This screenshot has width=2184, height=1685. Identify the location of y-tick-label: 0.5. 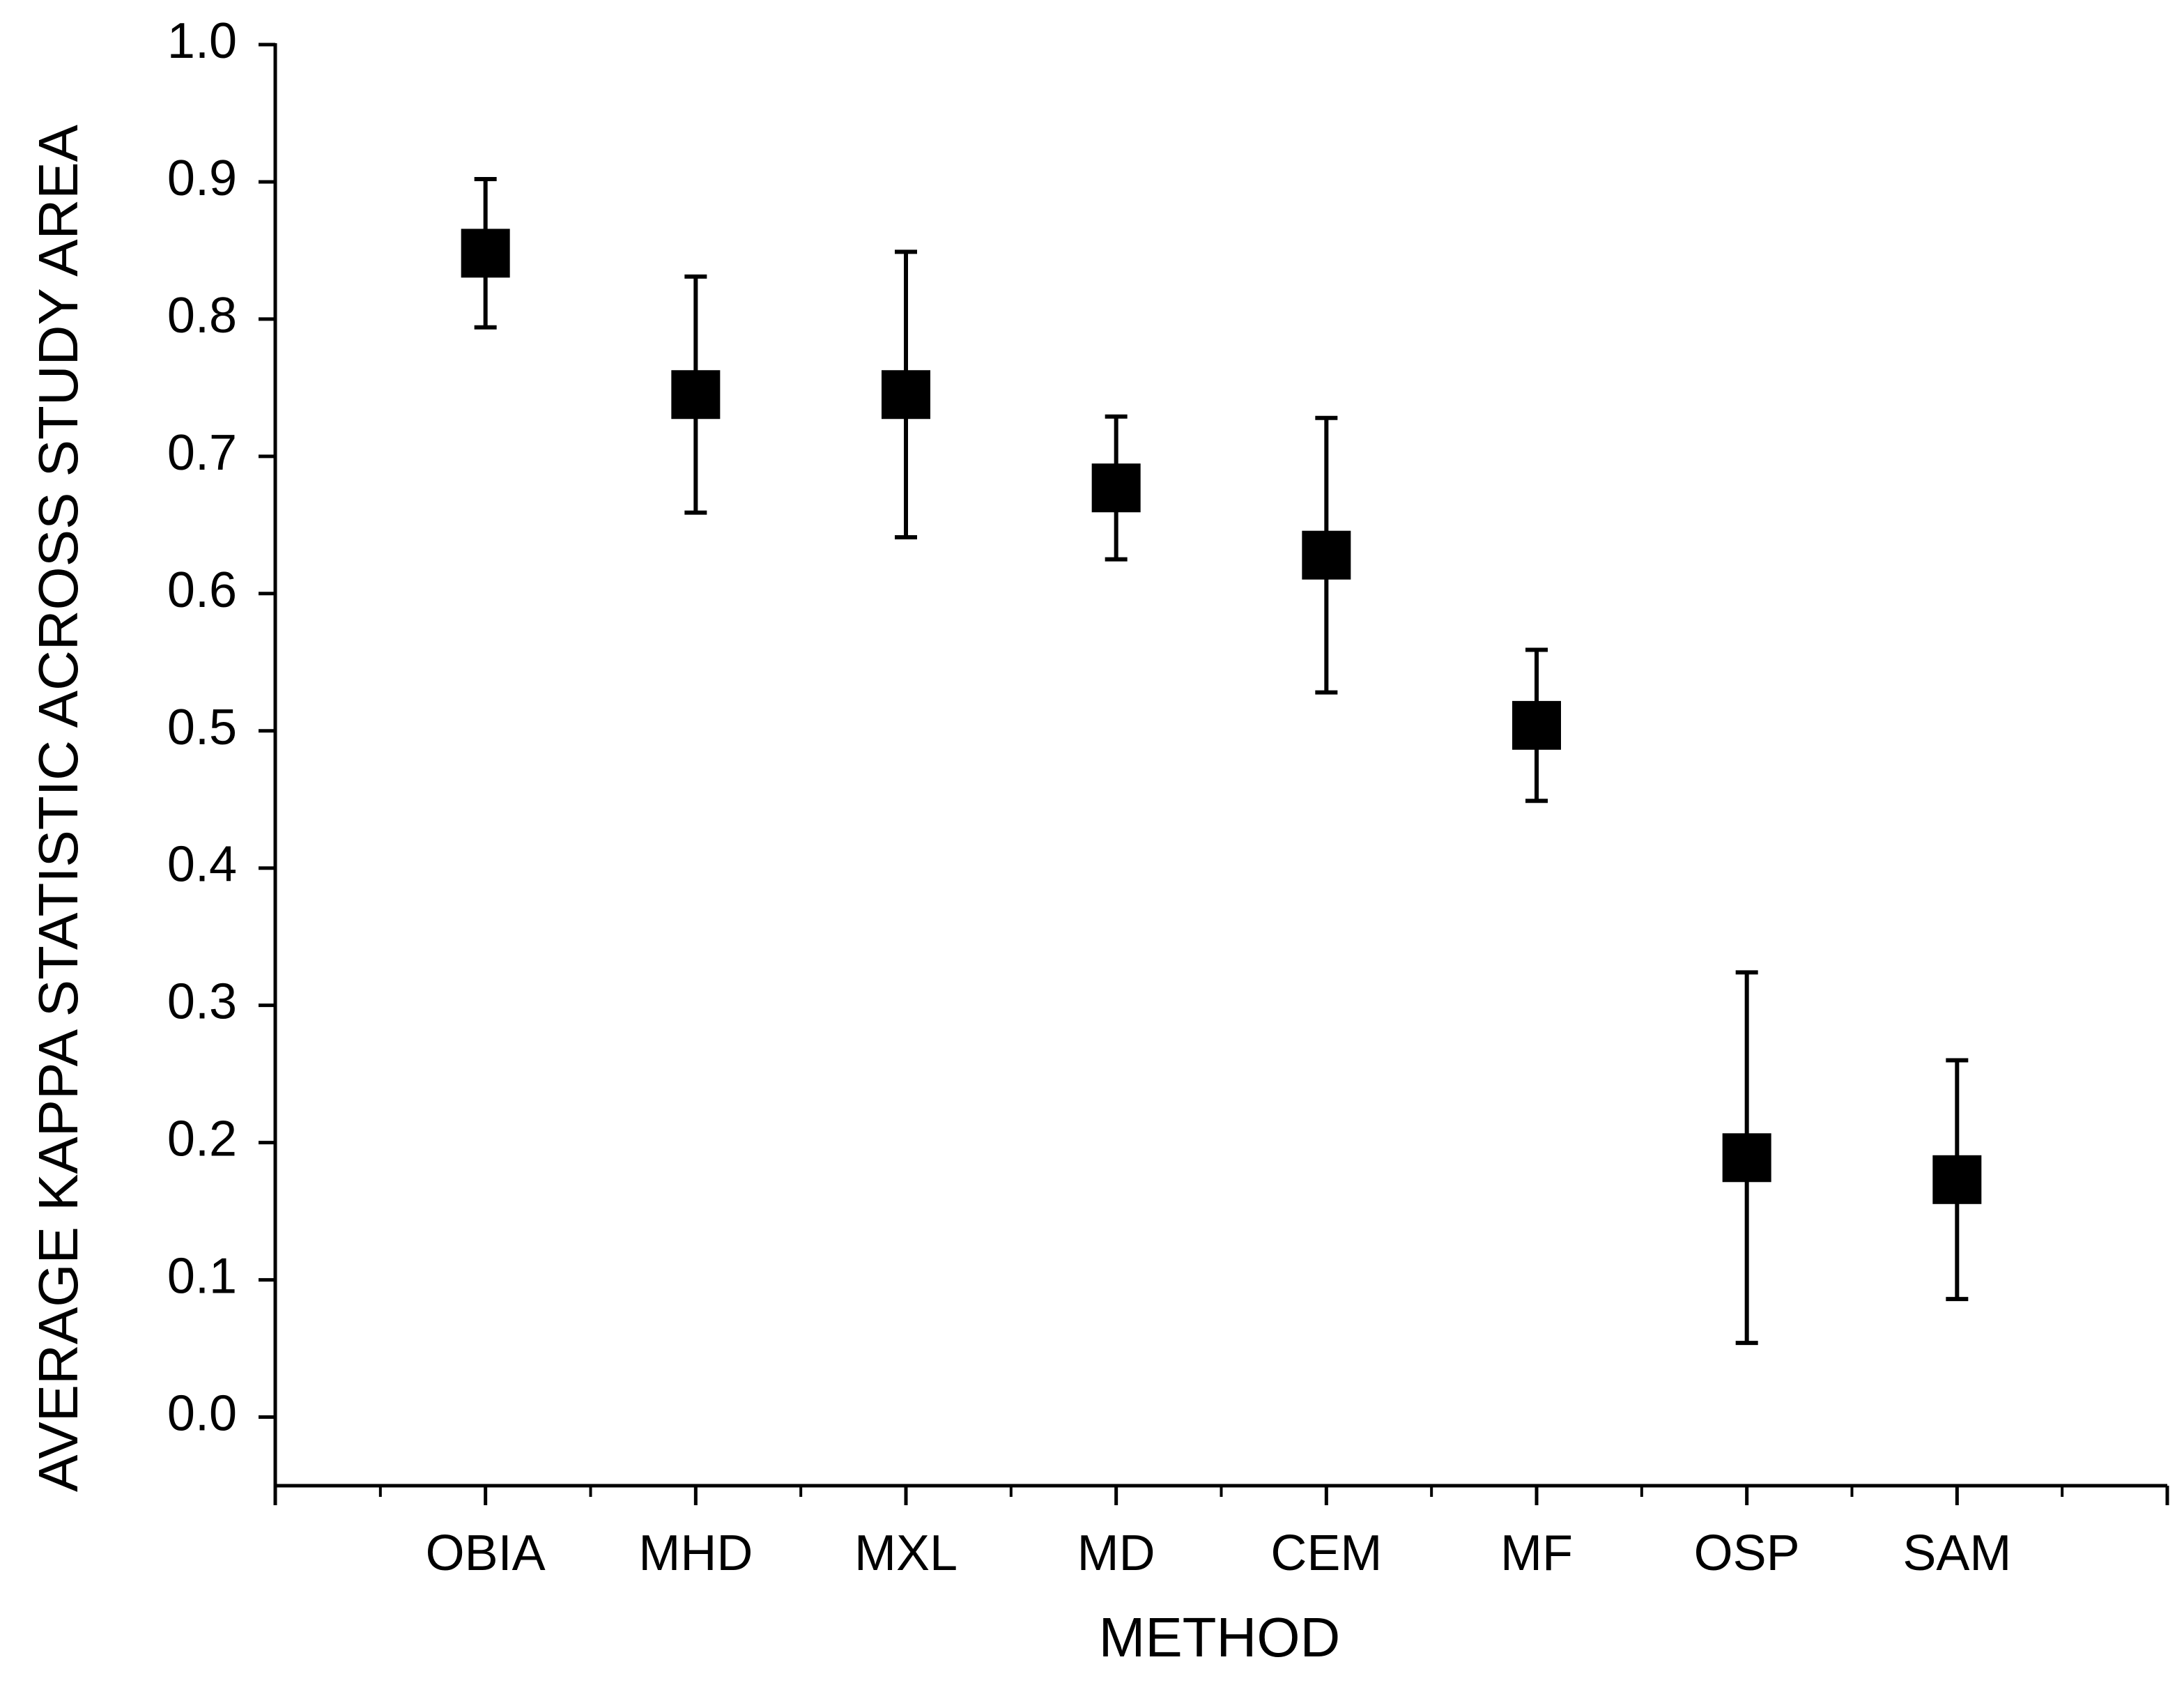
(202, 727).